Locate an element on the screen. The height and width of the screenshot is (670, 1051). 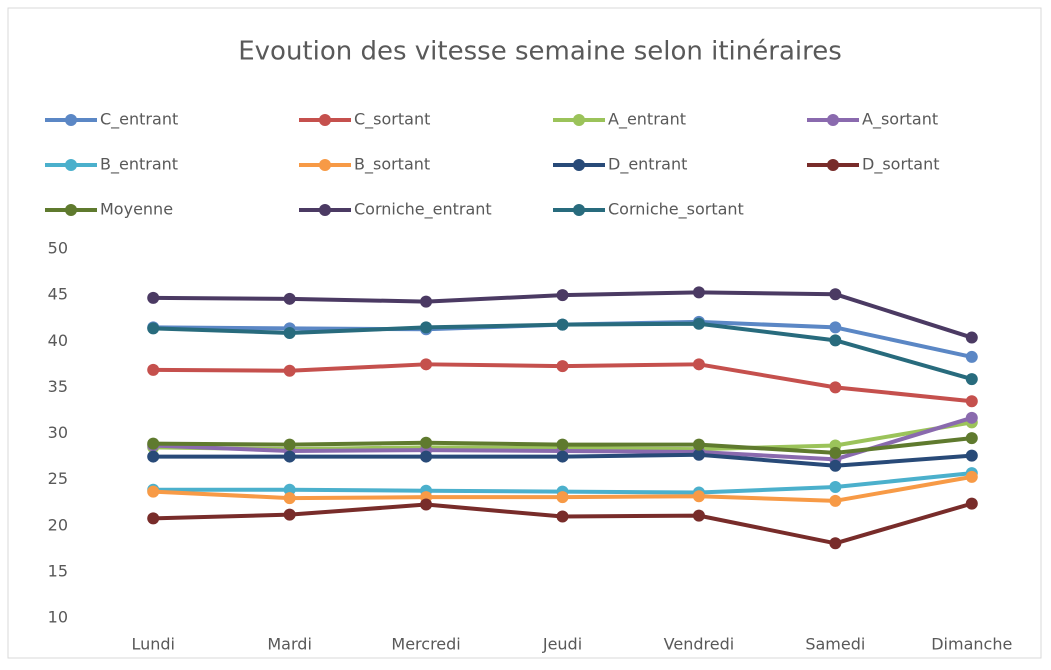
legend-label: A_entrant is located at coordinates (647, 120).